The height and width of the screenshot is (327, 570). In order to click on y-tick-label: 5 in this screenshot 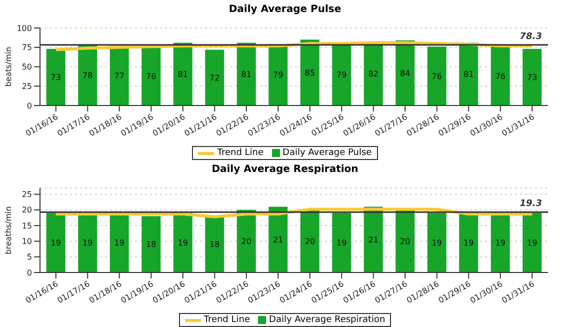, I will do `click(29, 257)`.